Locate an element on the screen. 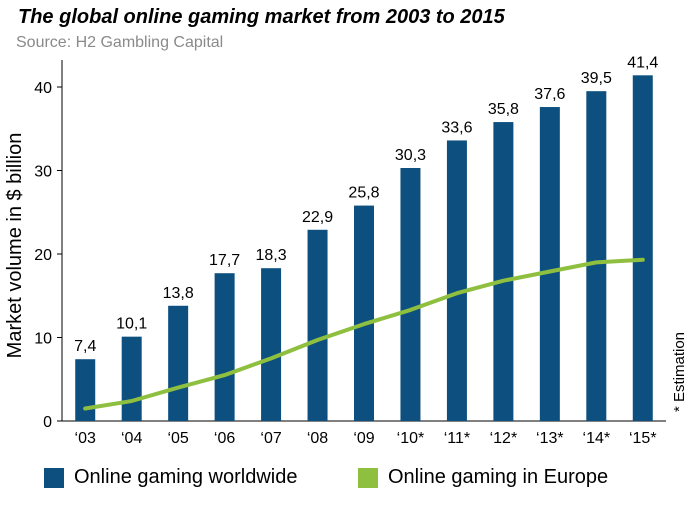 The image size is (700, 526). legend-item-europe: Online gaming in Europe is located at coordinates (483, 477).